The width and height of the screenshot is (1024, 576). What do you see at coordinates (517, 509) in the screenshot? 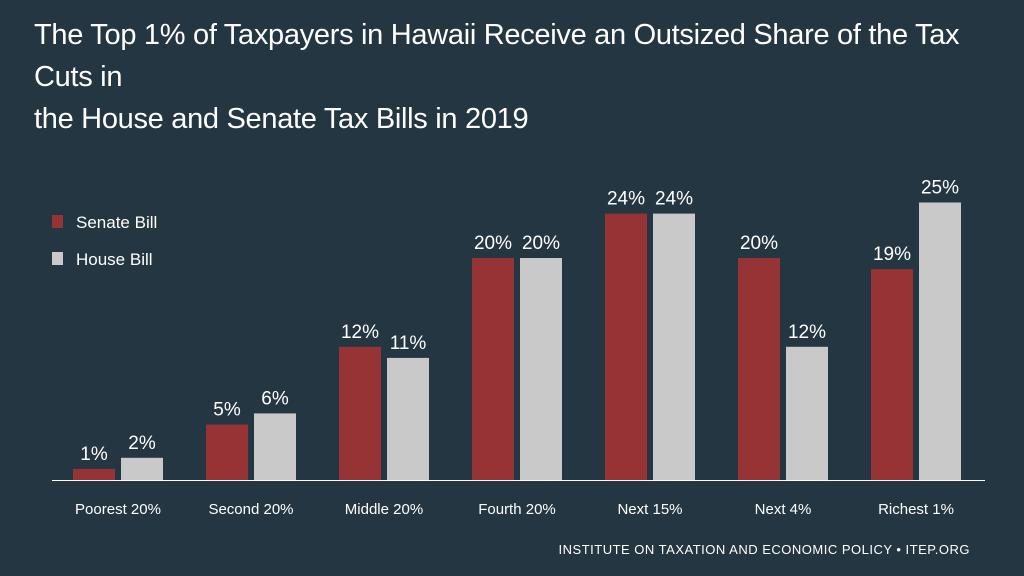
I see `x-tick-label-3: Fourth 20%` at bounding box center [517, 509].